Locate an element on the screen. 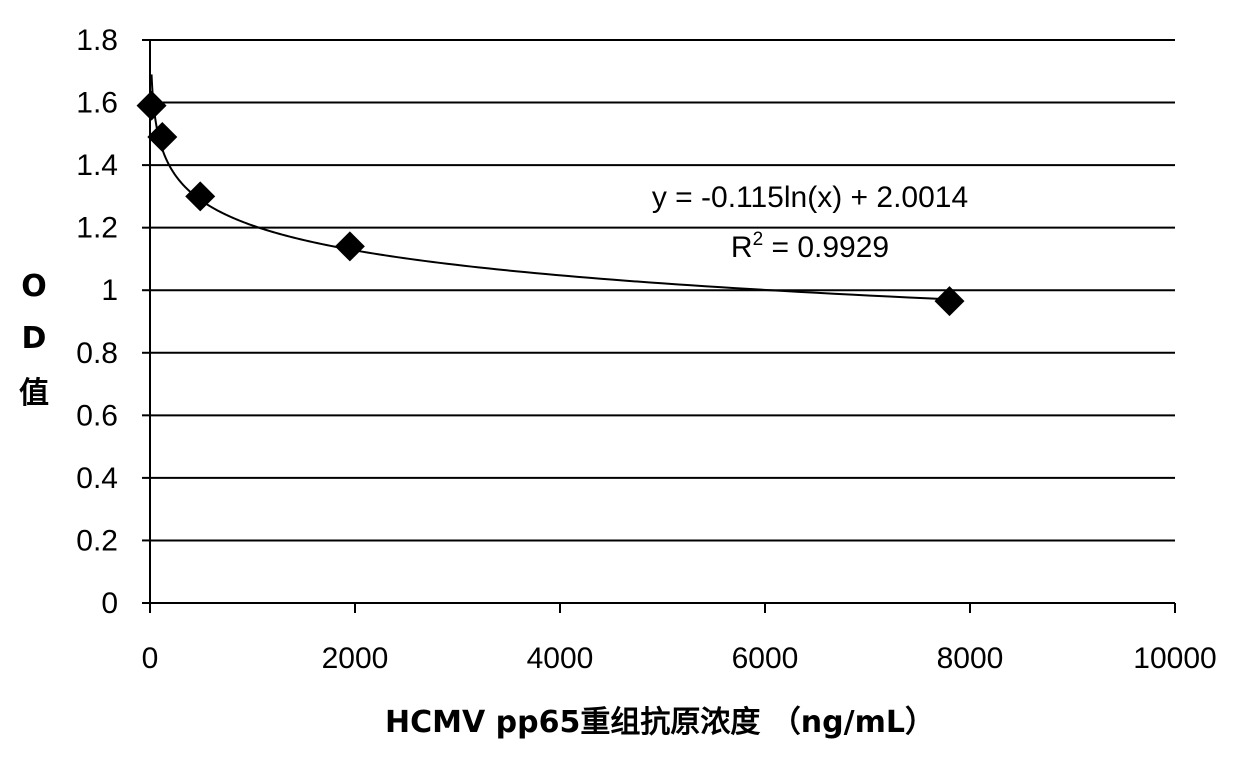  y-axis-title: O D 值 is located at coordinates (34, 340).